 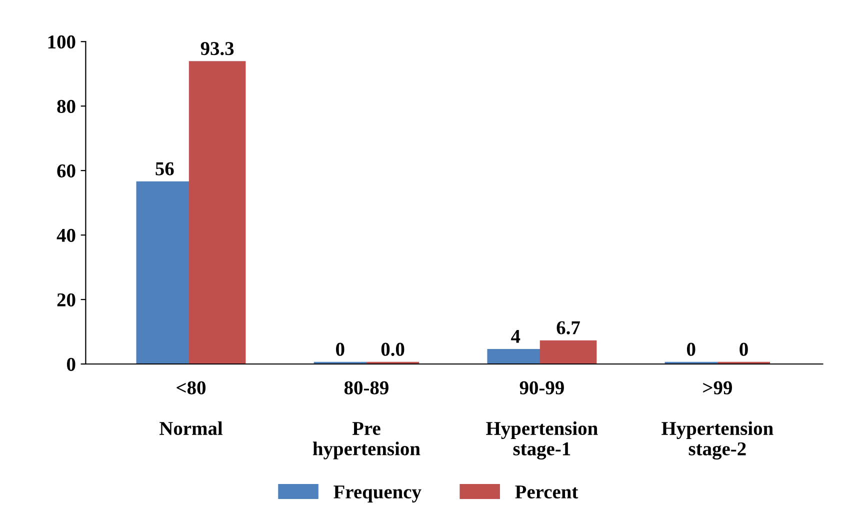 I want to click on category-label: 90-99 Hypertension stage-1, so click(x=542, y=420).